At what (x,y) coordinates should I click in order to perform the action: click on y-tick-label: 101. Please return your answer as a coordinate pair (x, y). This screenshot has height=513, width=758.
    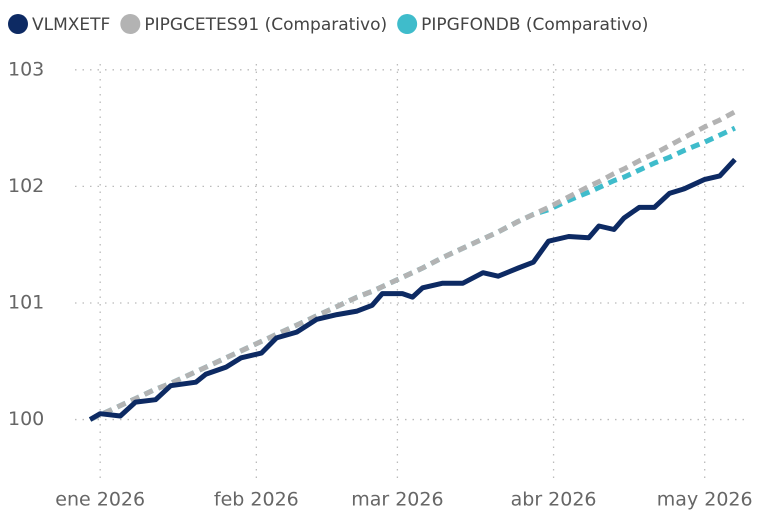
    Looking at the image, I should click on (26, 302).